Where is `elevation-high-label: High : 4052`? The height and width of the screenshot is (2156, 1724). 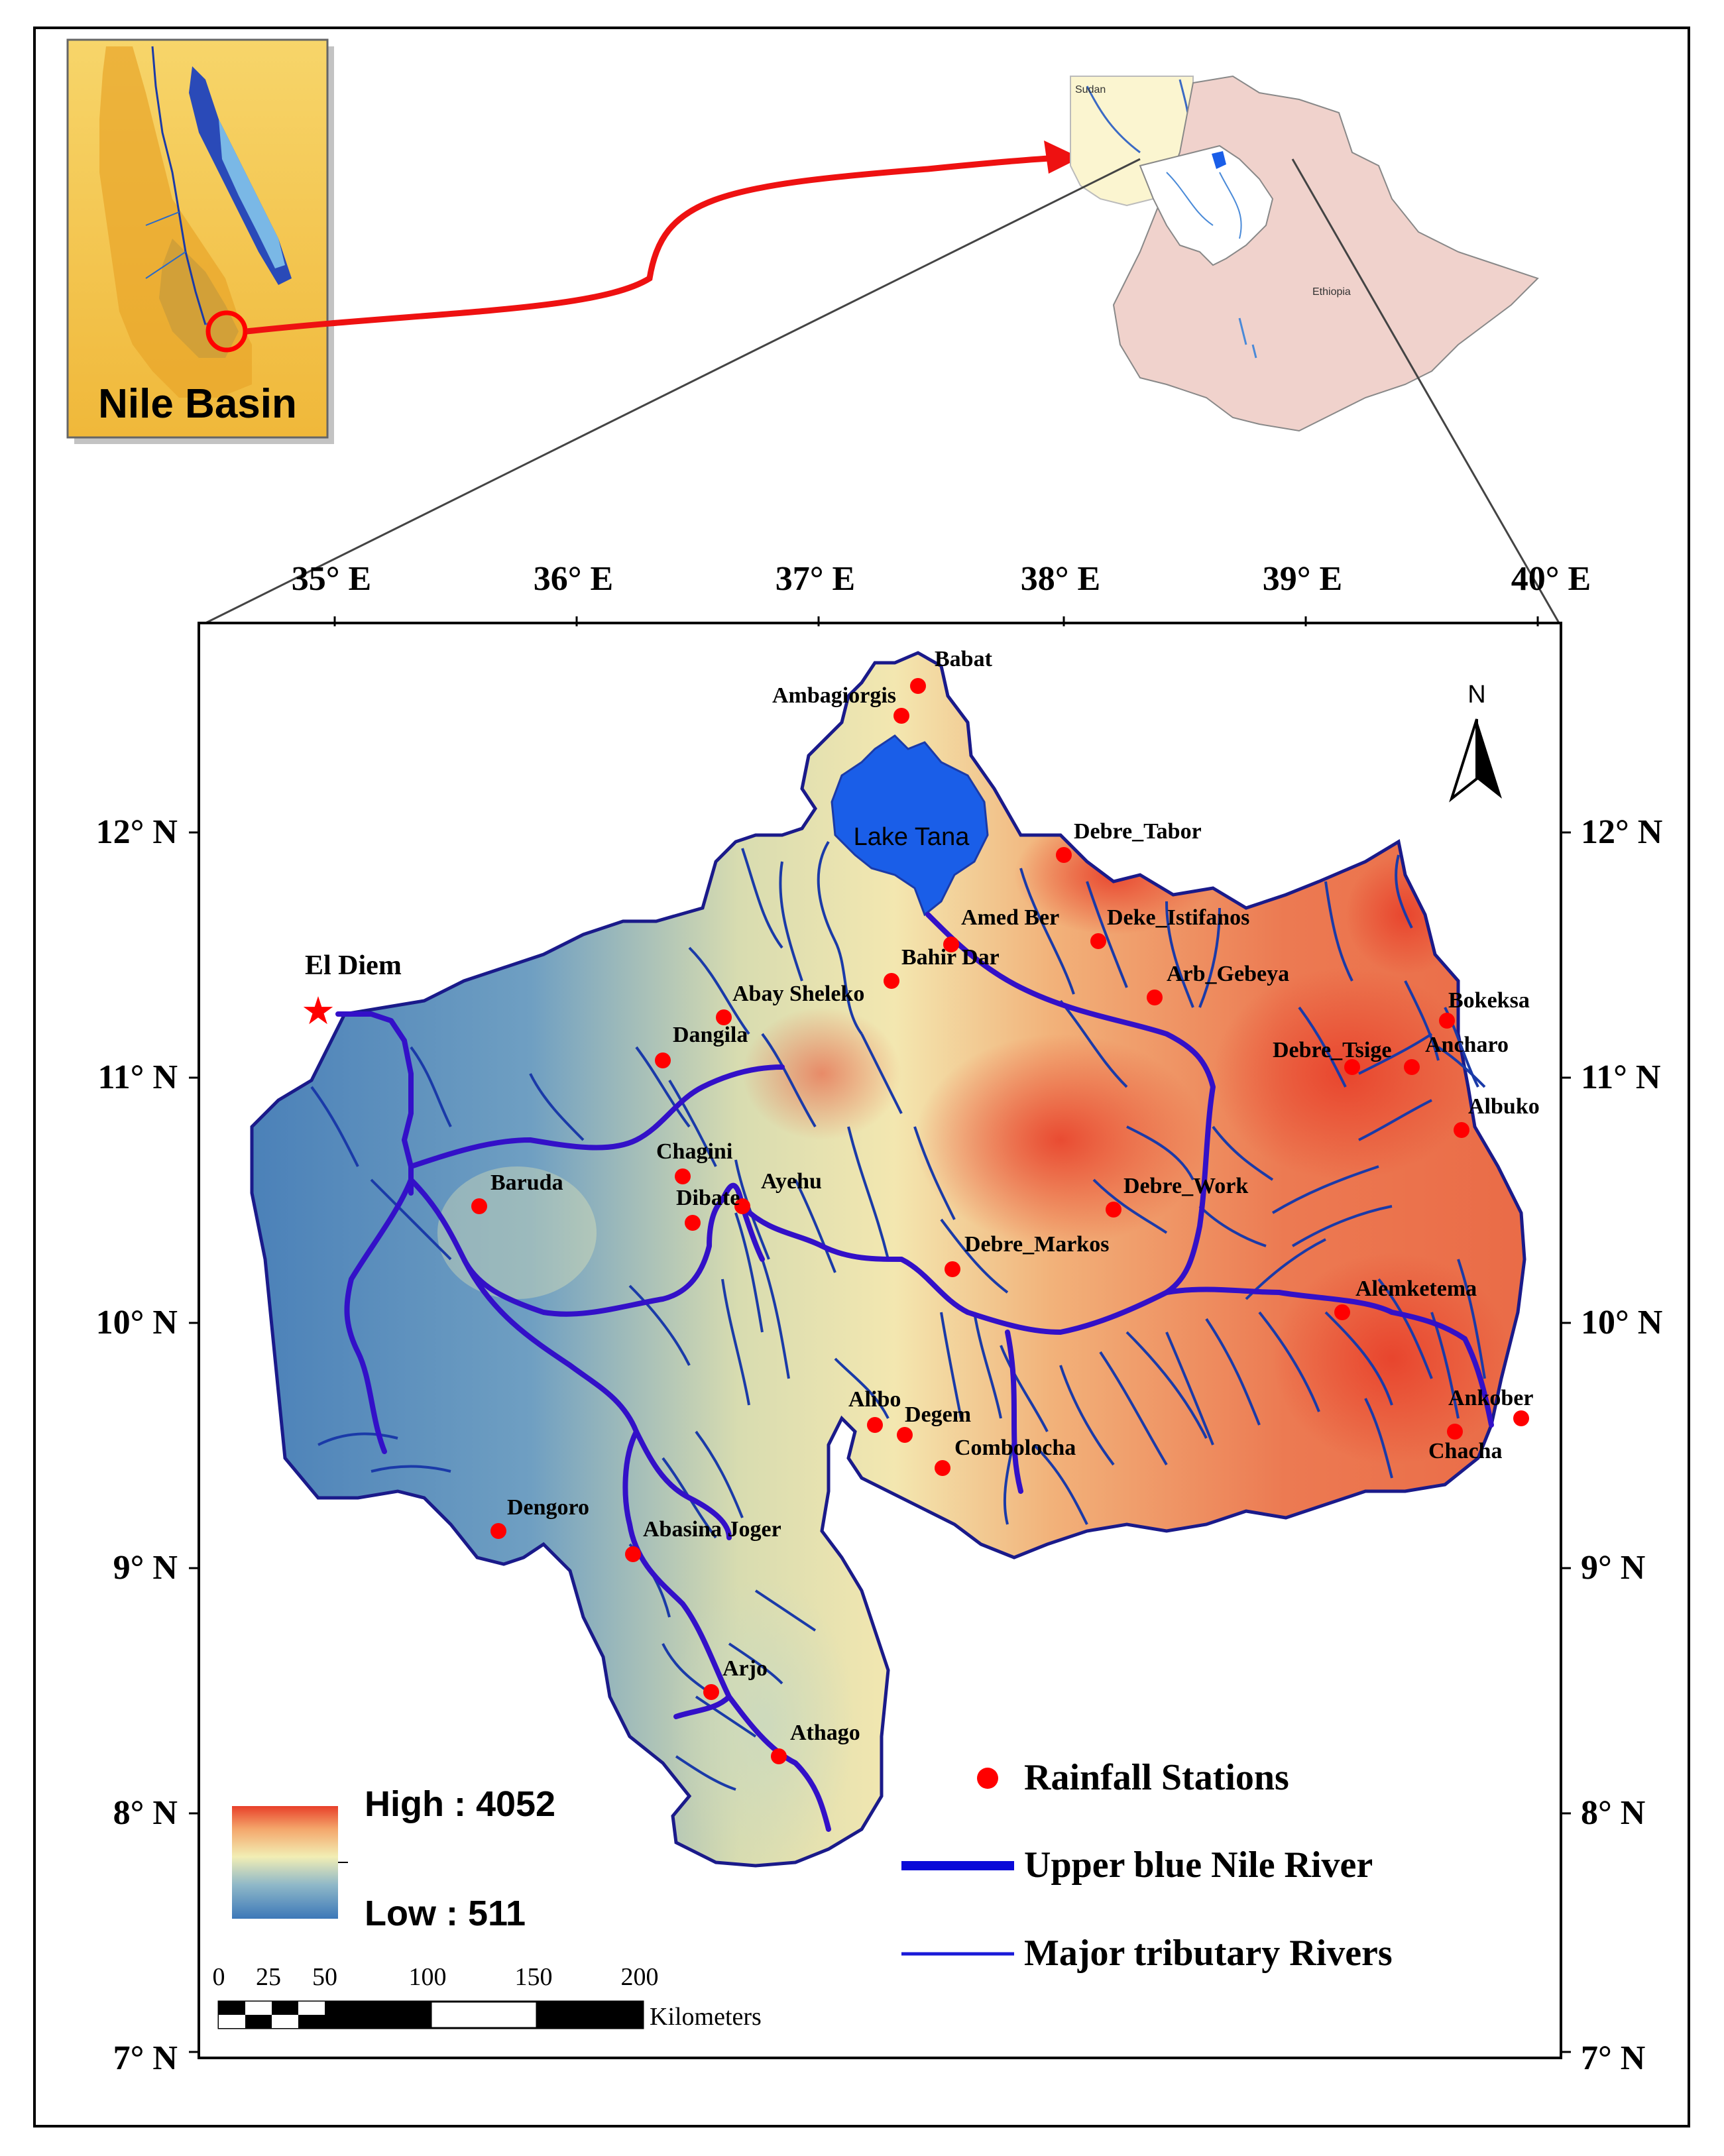 elevation-high-label: High : 4052 is located at coordinates (460, 1804).